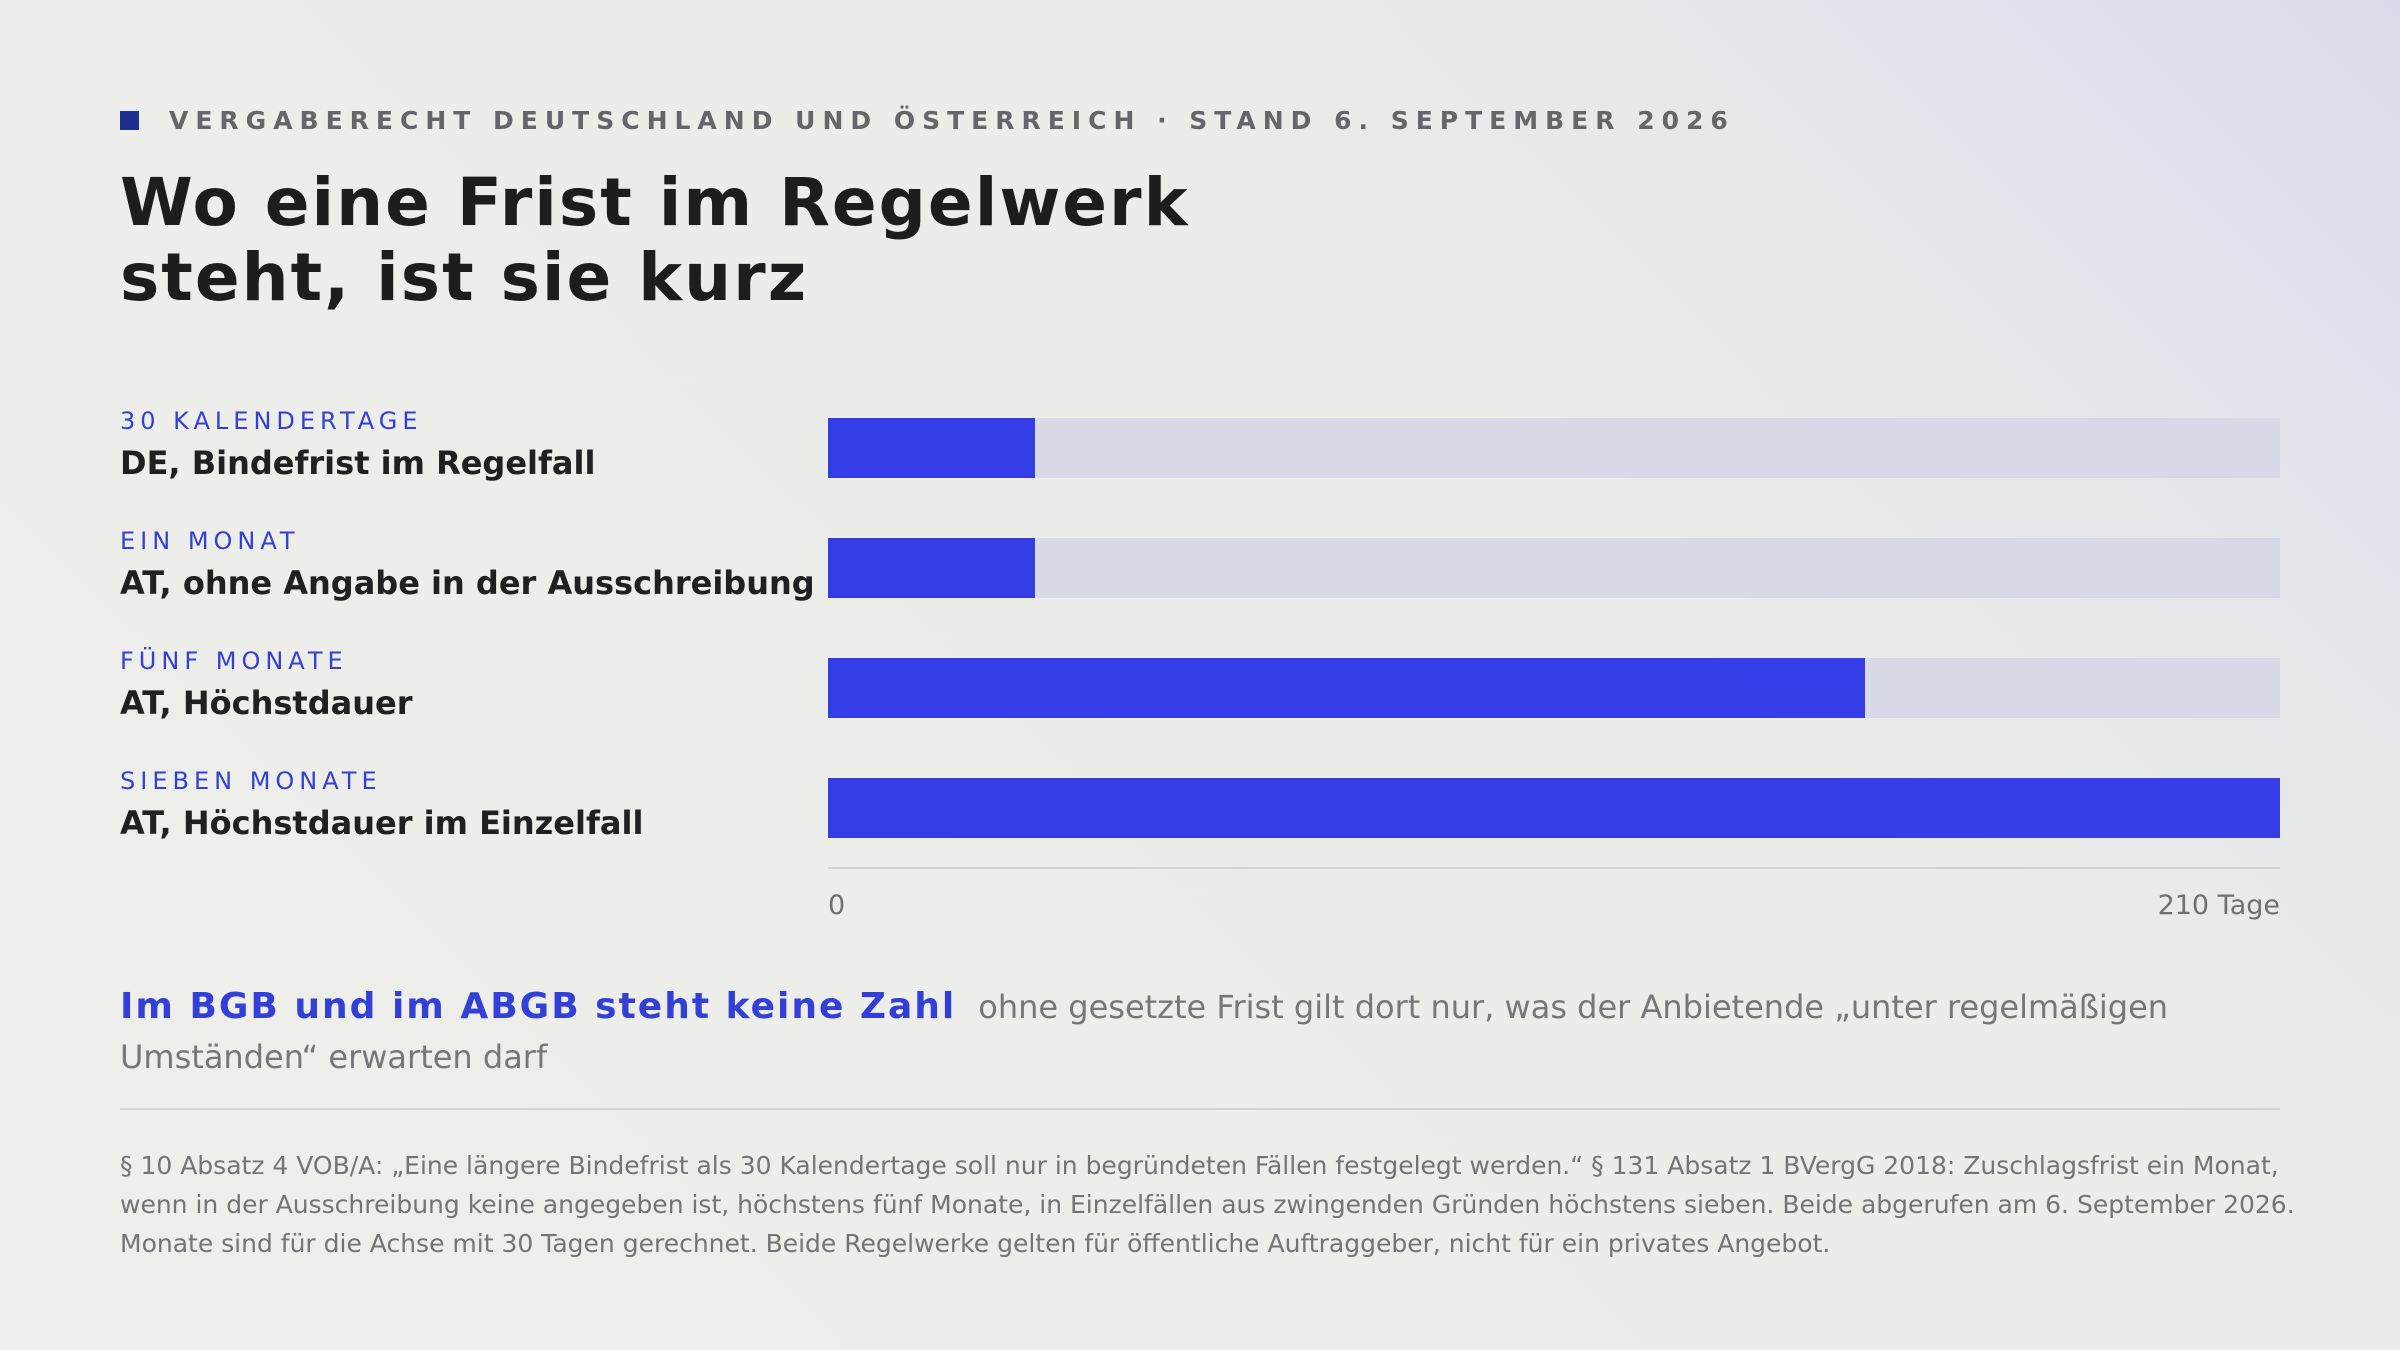 The height and width of the screenshot is (1350, 2400). What do you see at coordinates (266, 703) in the screenshot?
I see `bar-category-3: AT, Höchstdauer` at bounding box center [266, 703].